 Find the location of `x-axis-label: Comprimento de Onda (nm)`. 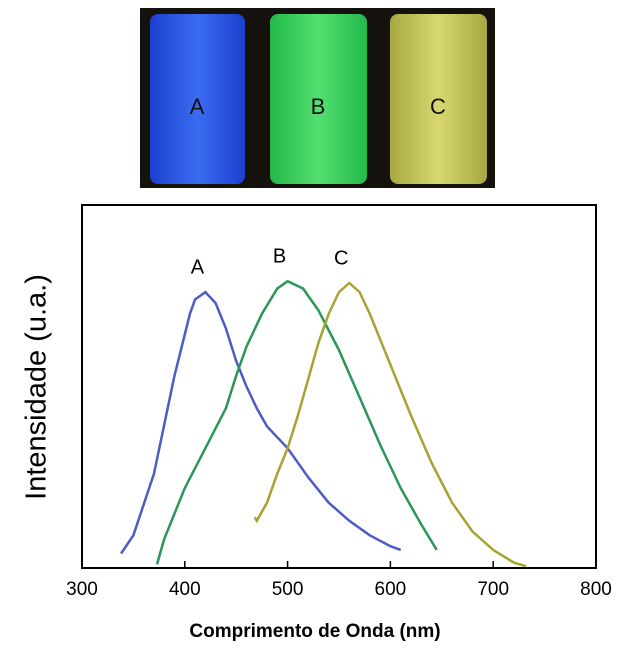

x-axis-label: Comprimento de Onda (nm) is located at coordinates (314, 631).